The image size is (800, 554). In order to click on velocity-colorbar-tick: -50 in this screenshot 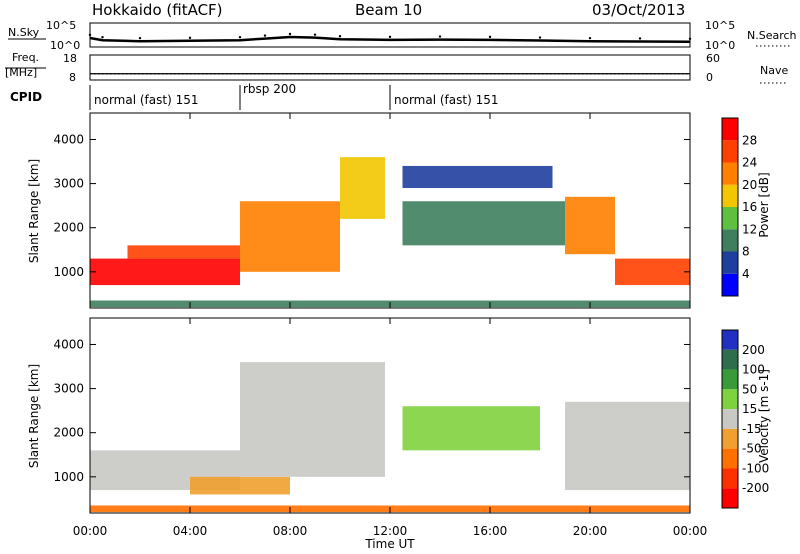, I will do `click(752, 449)`.